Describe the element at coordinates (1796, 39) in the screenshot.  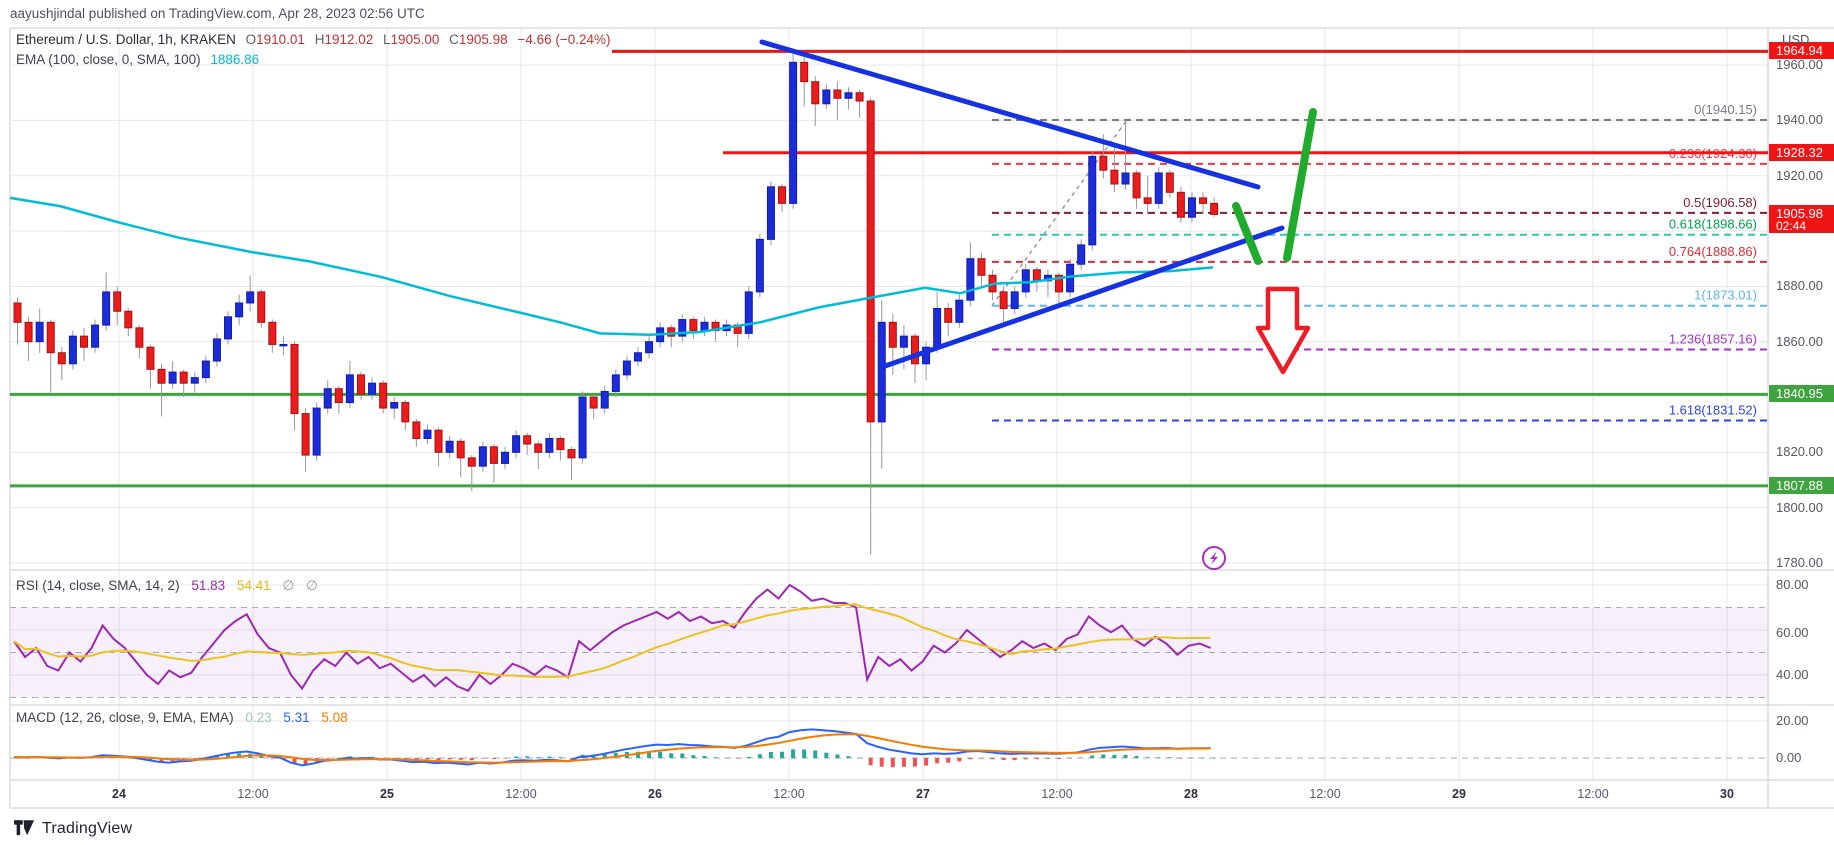
I see `price-axis-currency: USD` at that location.